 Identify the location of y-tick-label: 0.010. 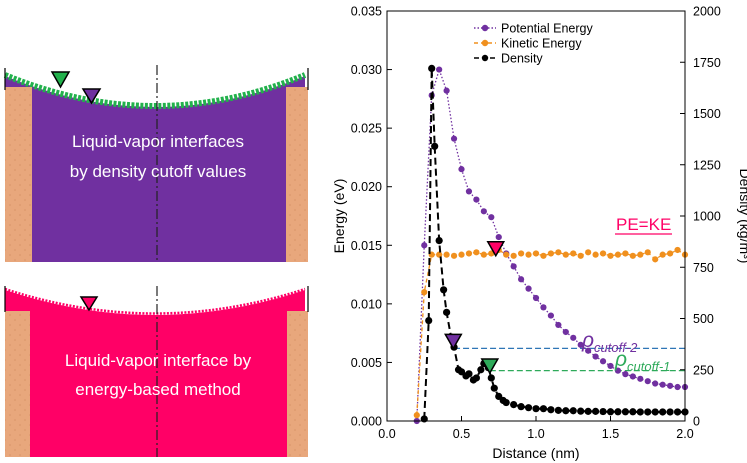
(366, 304).